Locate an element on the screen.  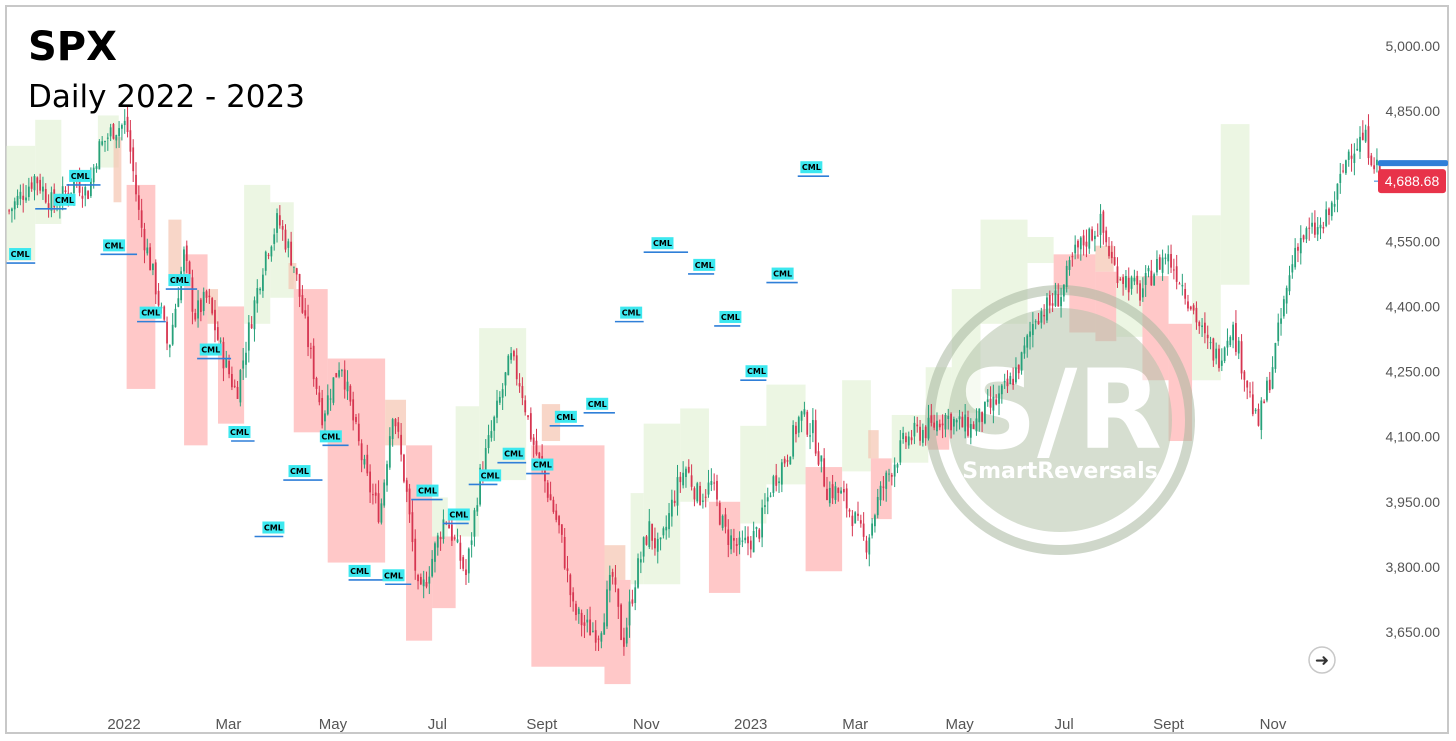
x-tick-label: May is located at coordinates (333, 724).